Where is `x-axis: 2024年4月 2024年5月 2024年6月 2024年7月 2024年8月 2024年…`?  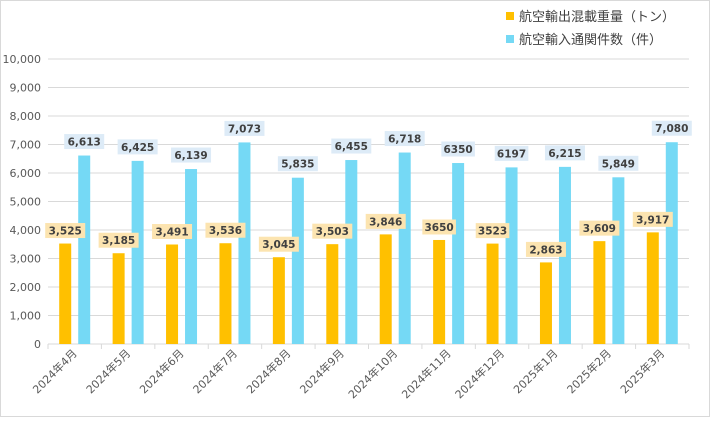
x-axis: 2024年4月 2024年5月 2024年6月 2024年7月 2024年8月 2024年… is located at coordinates (360, 372).